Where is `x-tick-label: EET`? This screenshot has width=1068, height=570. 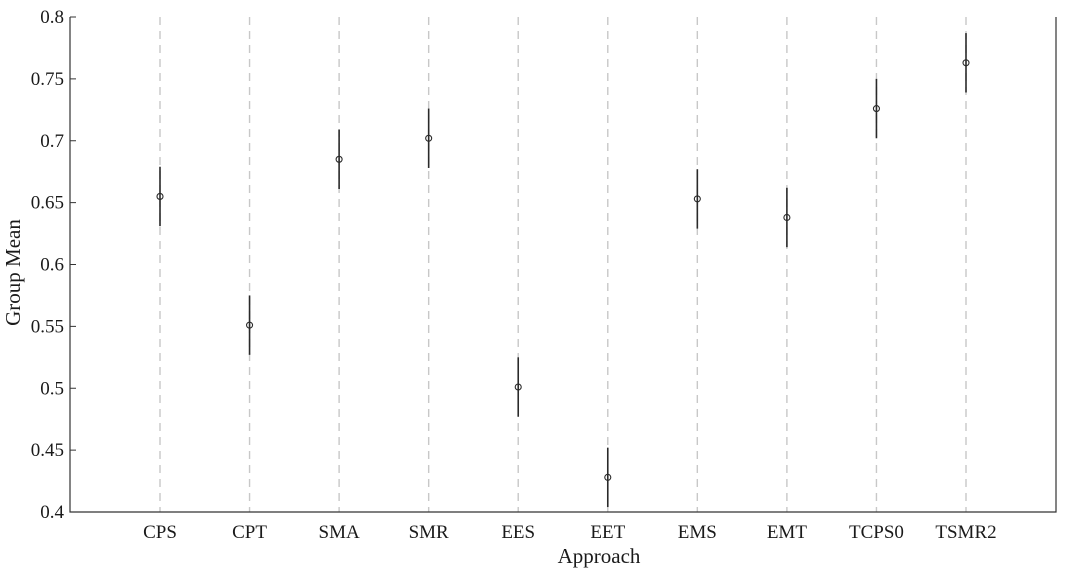 x-tick-label: EET is located at coordinates (607, 532).